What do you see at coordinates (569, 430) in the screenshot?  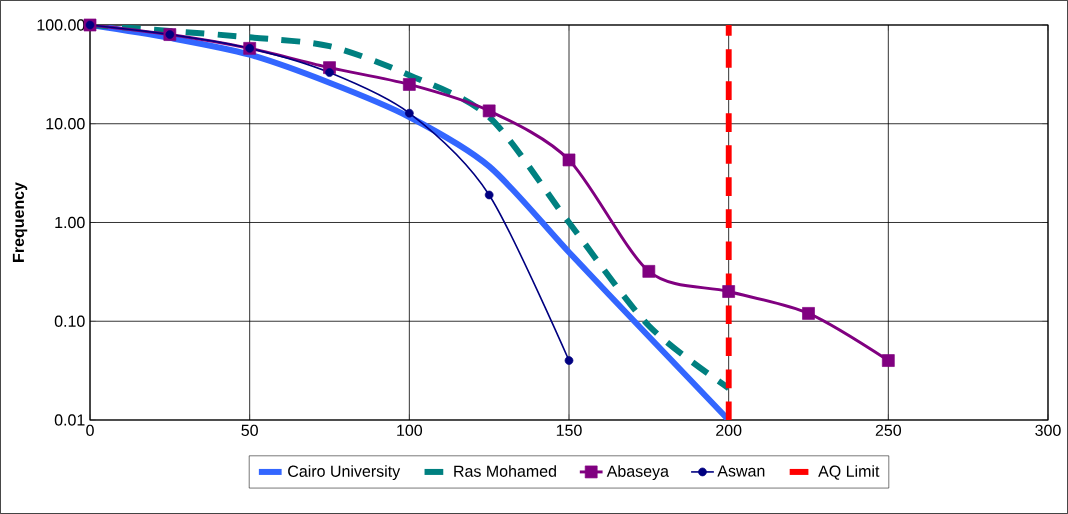 I see `x-tick-label: 150` at bounding box center [569, 430].